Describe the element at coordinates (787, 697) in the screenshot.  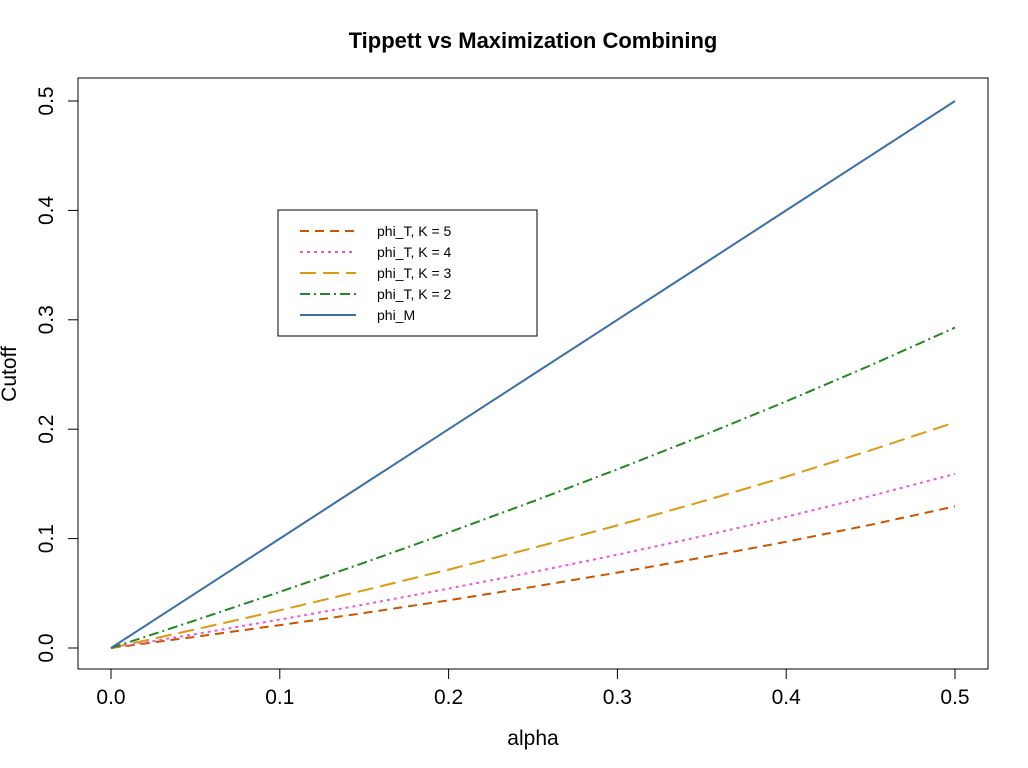
I see `x-tick-label: 0.4` at that location.